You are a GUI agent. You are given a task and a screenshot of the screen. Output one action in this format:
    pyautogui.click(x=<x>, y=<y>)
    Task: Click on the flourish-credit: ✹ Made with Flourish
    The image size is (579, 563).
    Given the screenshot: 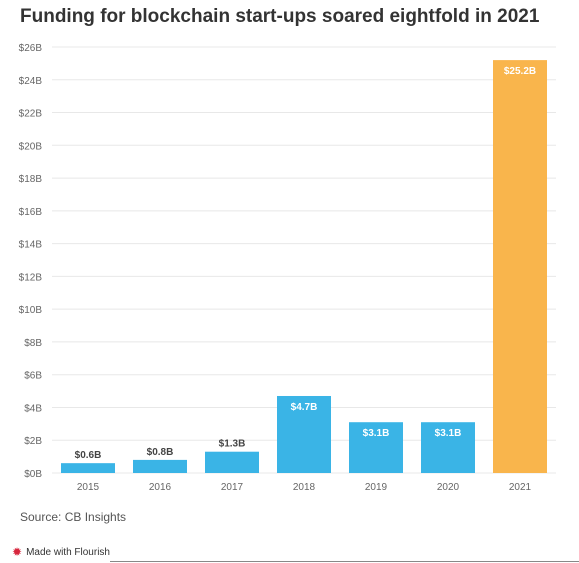 What is the action you would take?
    pyautogui.click(x=61, y=552)
    